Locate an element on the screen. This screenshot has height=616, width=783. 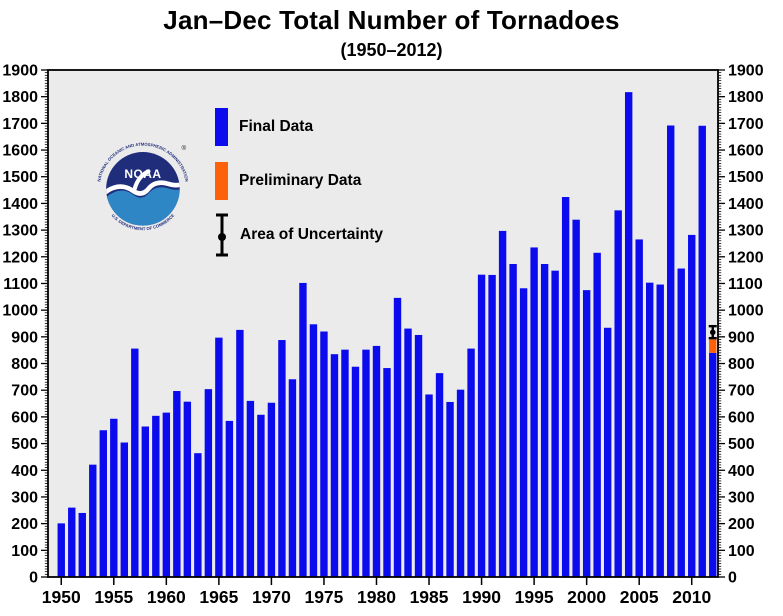
bar-1977 is located at coordinates (345, 463).